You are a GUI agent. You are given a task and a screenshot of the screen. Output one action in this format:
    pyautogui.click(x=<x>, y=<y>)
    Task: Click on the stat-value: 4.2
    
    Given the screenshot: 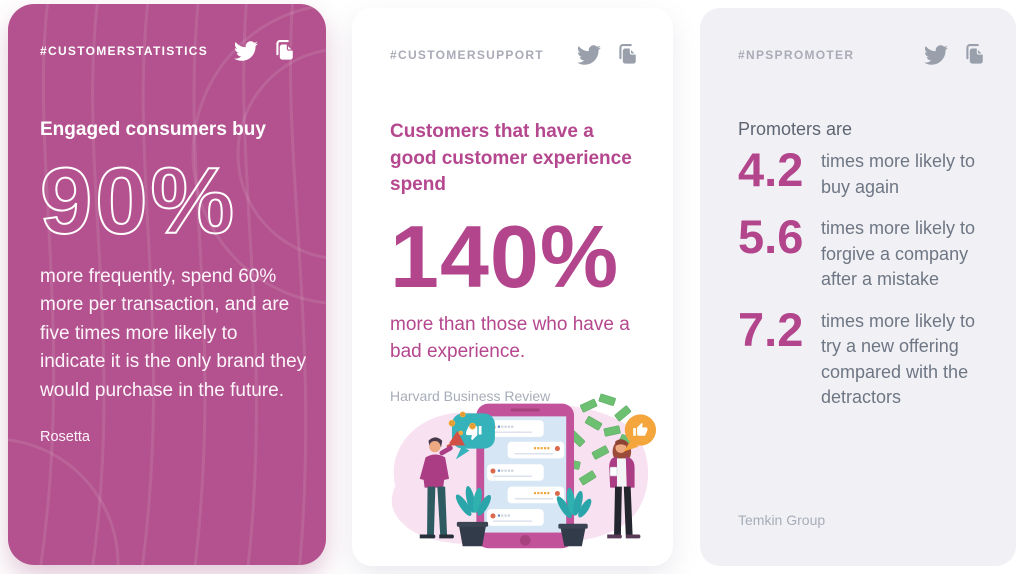 What is the action you would take?
    pyautogui.click(x=771, y=169)
    